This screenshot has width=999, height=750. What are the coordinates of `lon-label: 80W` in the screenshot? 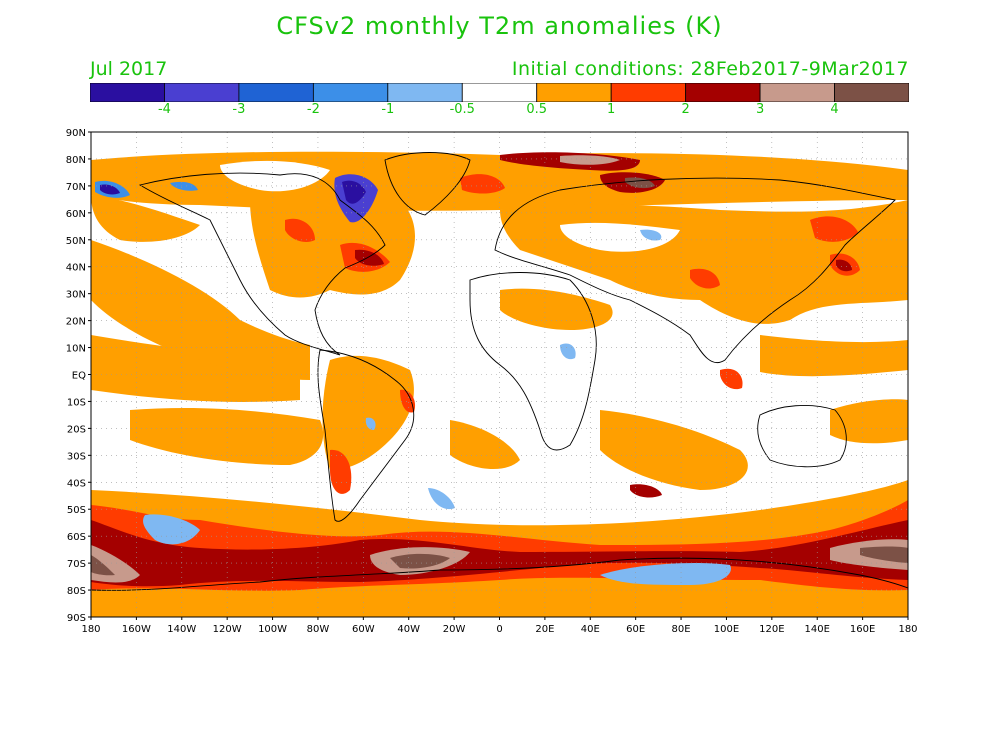 It's located at (318, 629).